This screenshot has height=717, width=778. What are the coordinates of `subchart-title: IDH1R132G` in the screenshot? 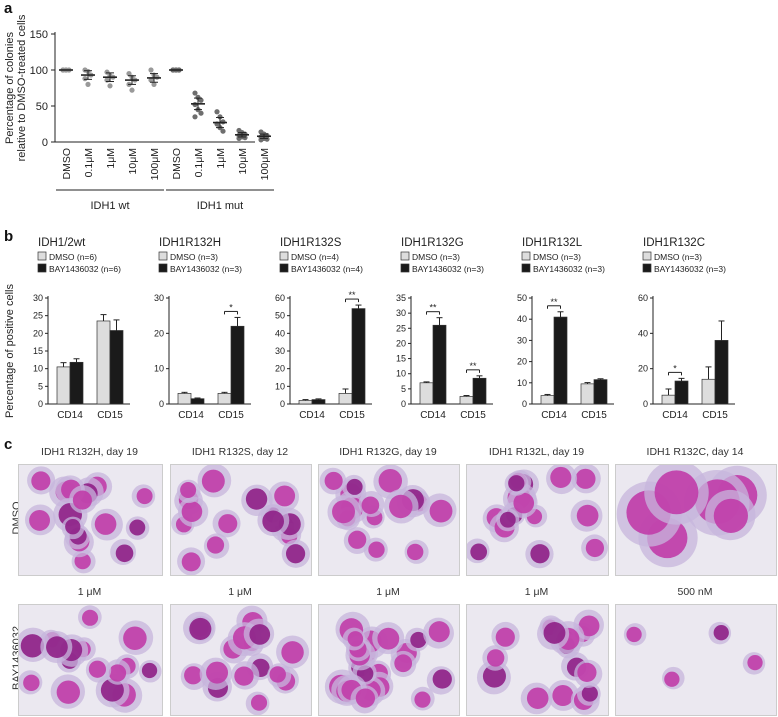 It's located at (432, 243).